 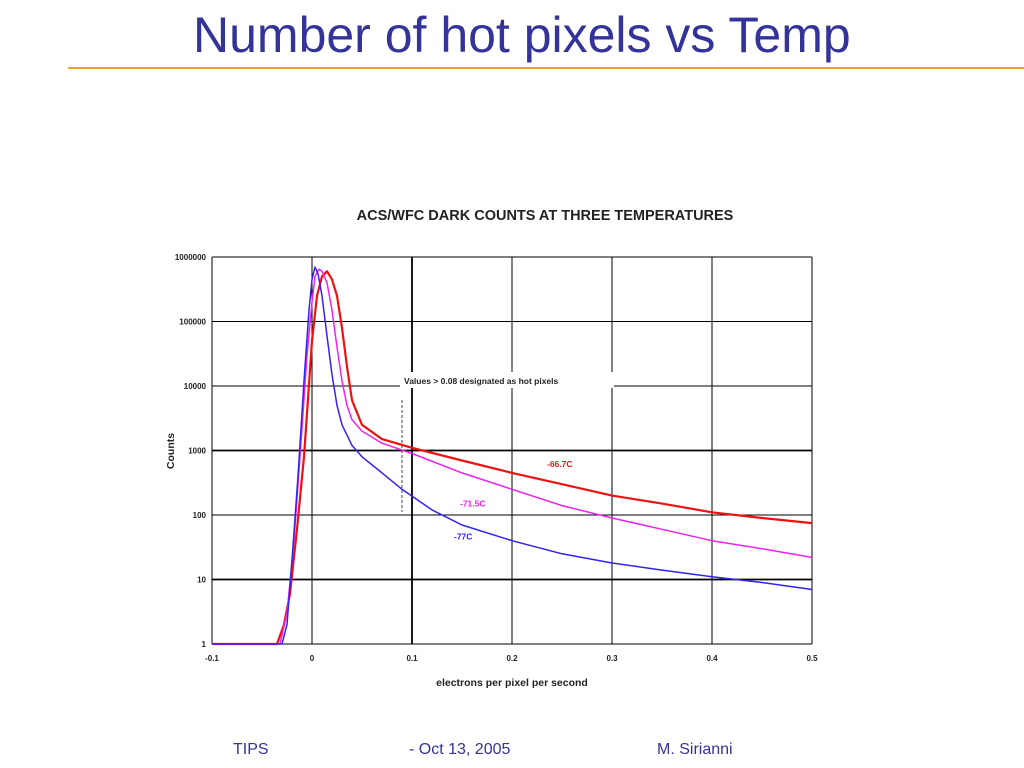 What do you see at coordinates (481, 381) in the screenshot?
I see `annotation-text: Values > 0.08 designated as hot pixels` at bounding box center [481, 381].